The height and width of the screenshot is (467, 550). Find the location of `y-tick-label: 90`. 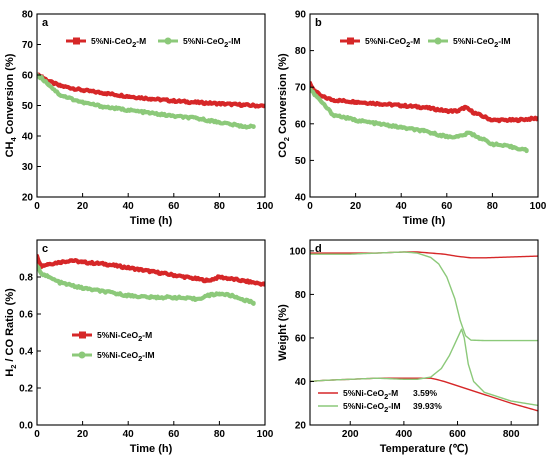

y-tick-label: 90 is located at coordinates (301, 15).